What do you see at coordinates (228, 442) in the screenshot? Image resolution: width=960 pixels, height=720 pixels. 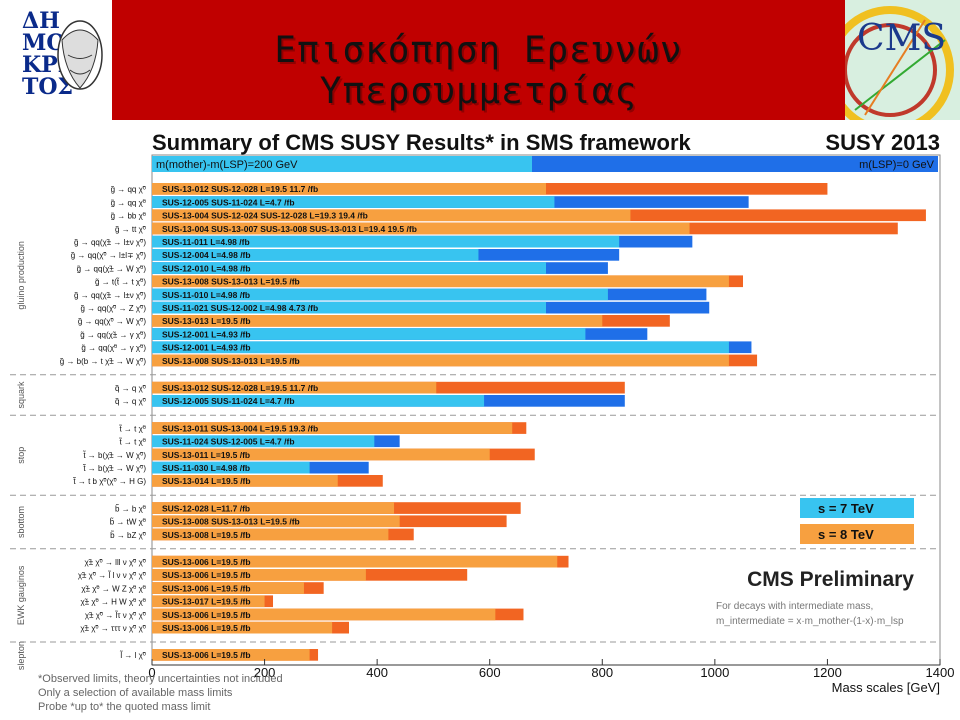 I see `bar-analysis-label: SUS-11-024 SUS-12-005 L=4.7 /fb` at bounding box center [228, 442].